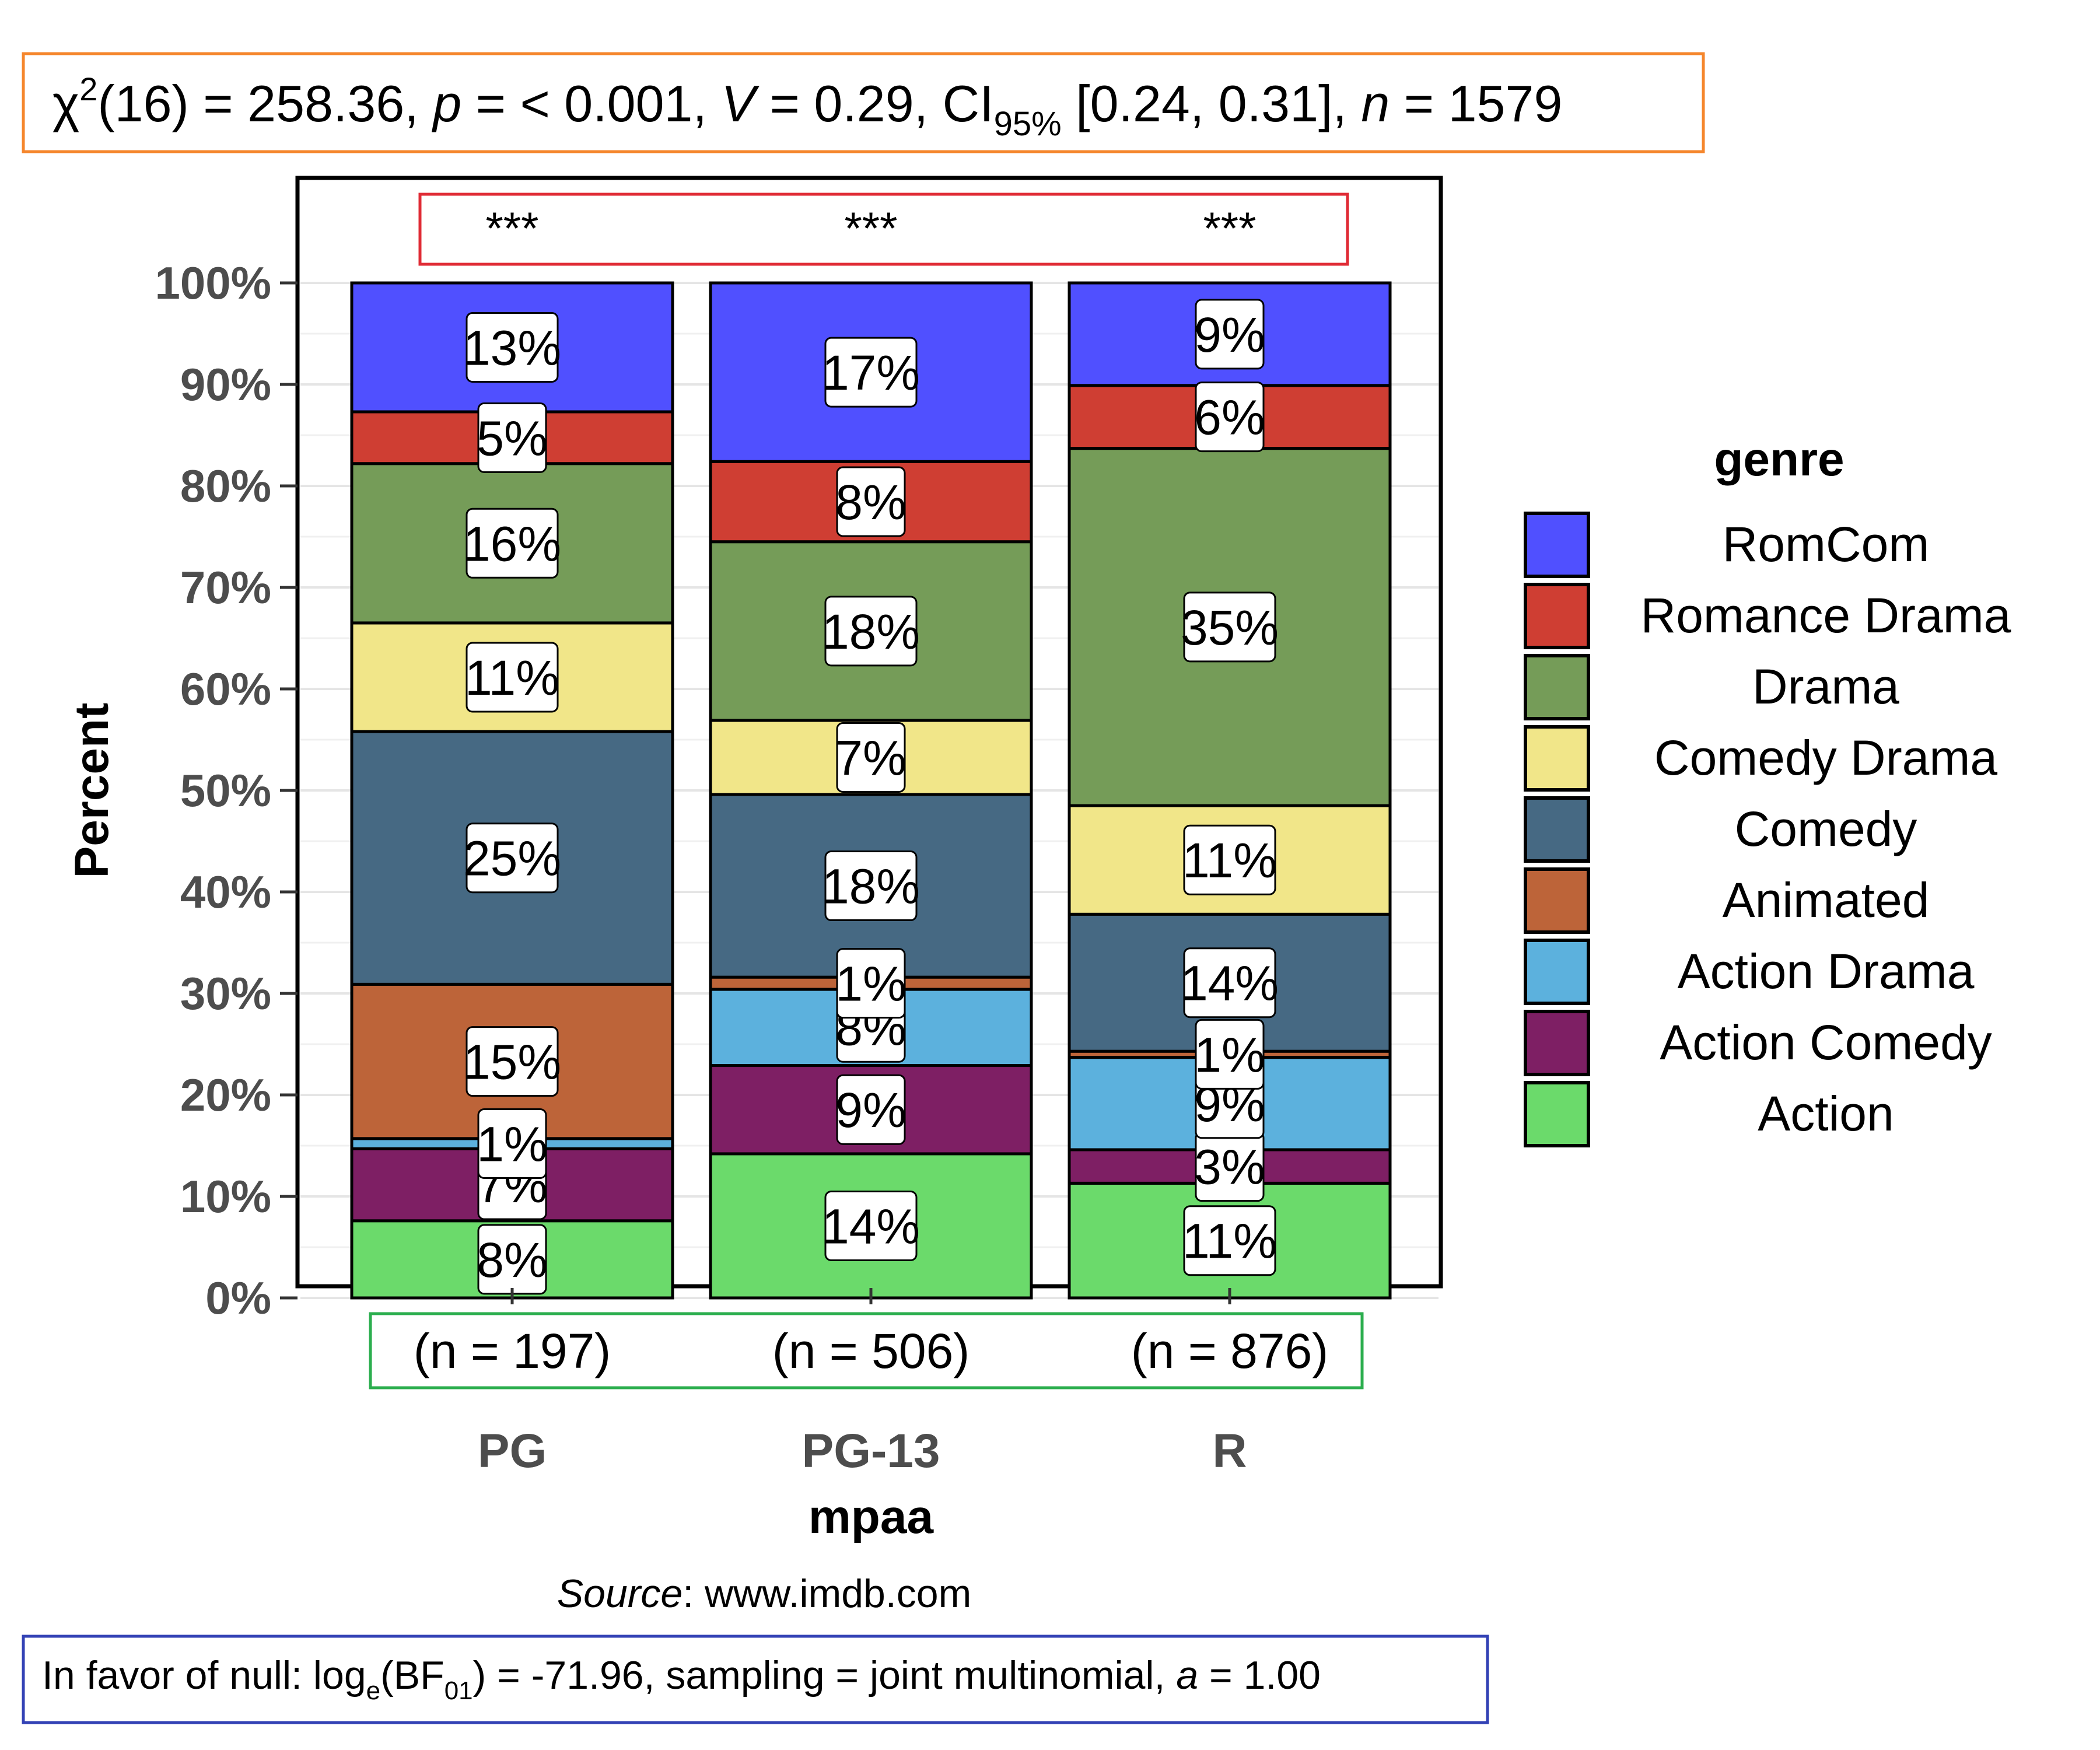 The width and height of the screenshot is (2100, 1750). I want to click on legend-label: Action Comedy, so click(1826, 1042).